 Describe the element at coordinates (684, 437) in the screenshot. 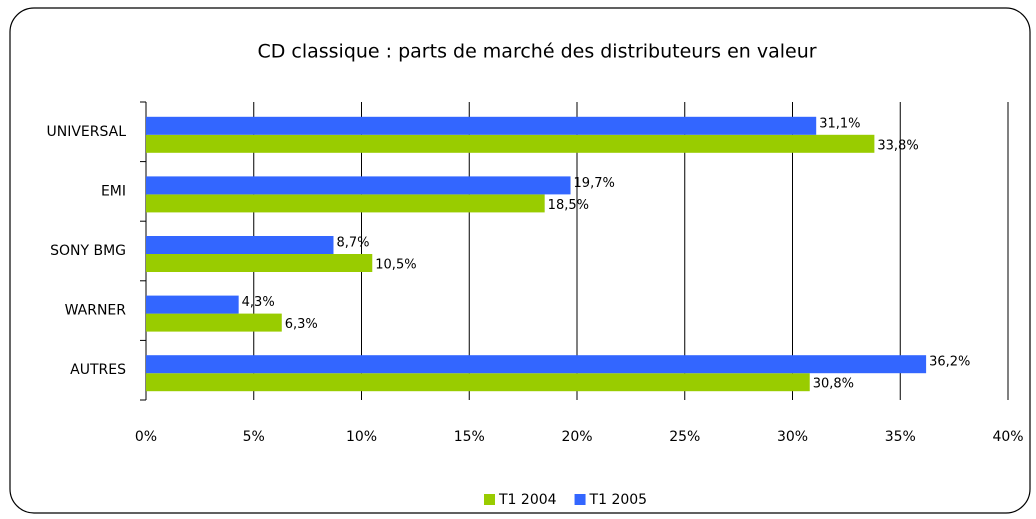

I see `x-tick-label: 25%` at that location.